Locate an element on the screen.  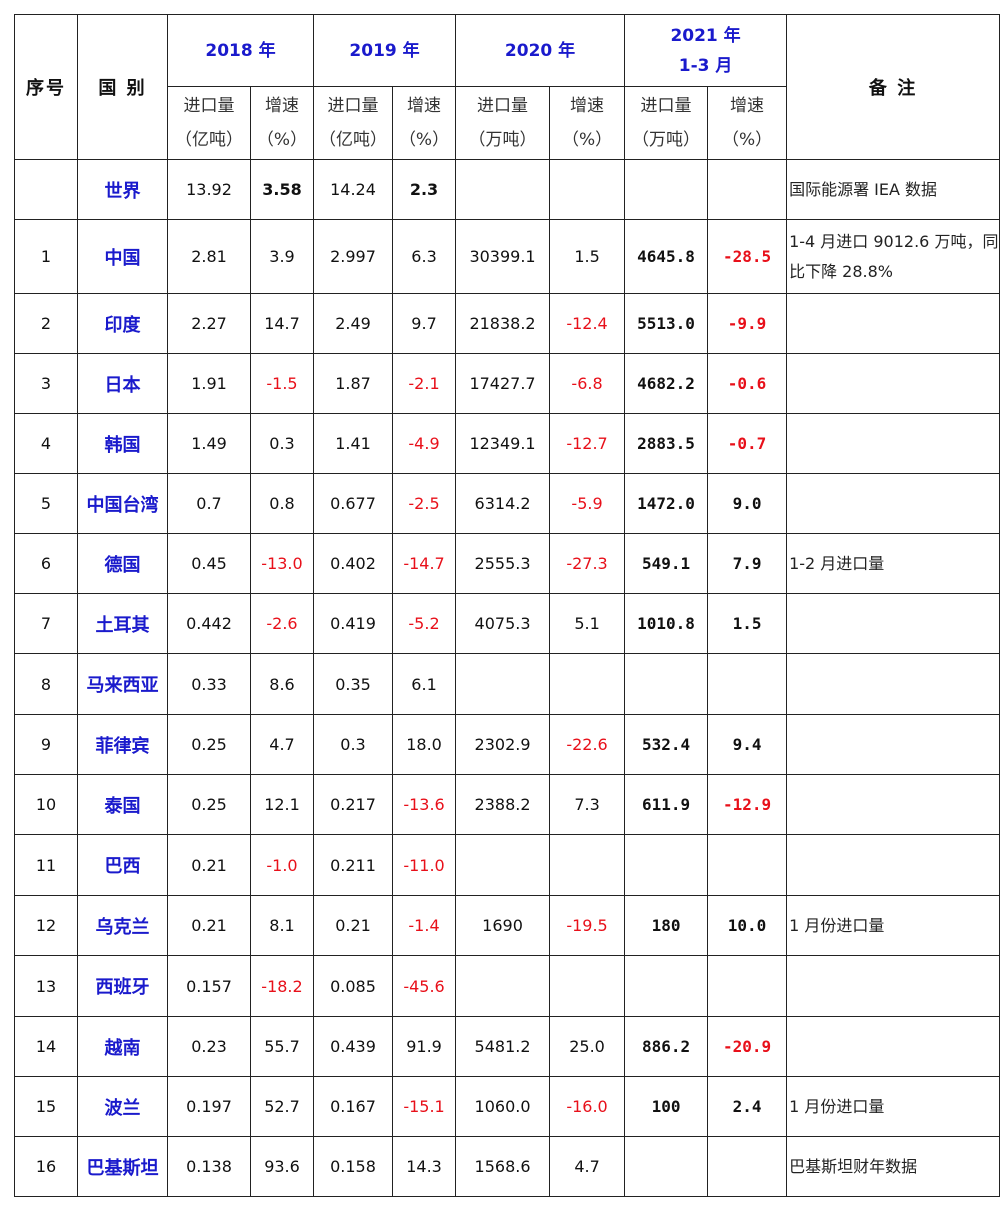
growth-rate-cell: 25.0 is located at coordinates (587, 1046).